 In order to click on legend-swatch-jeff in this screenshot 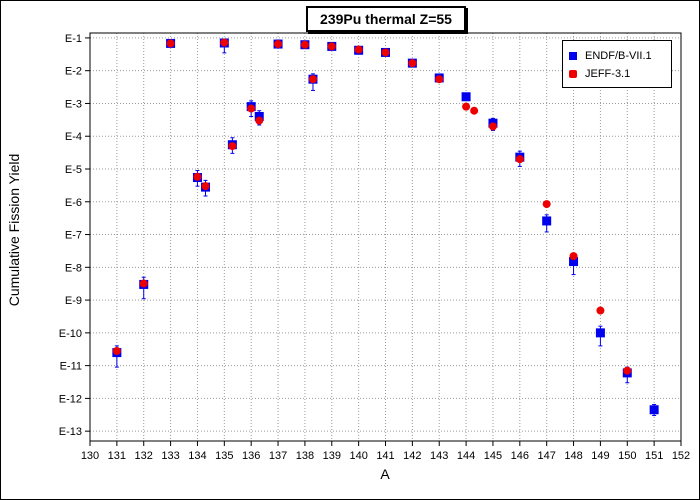, I will do `click(573, 74)`.